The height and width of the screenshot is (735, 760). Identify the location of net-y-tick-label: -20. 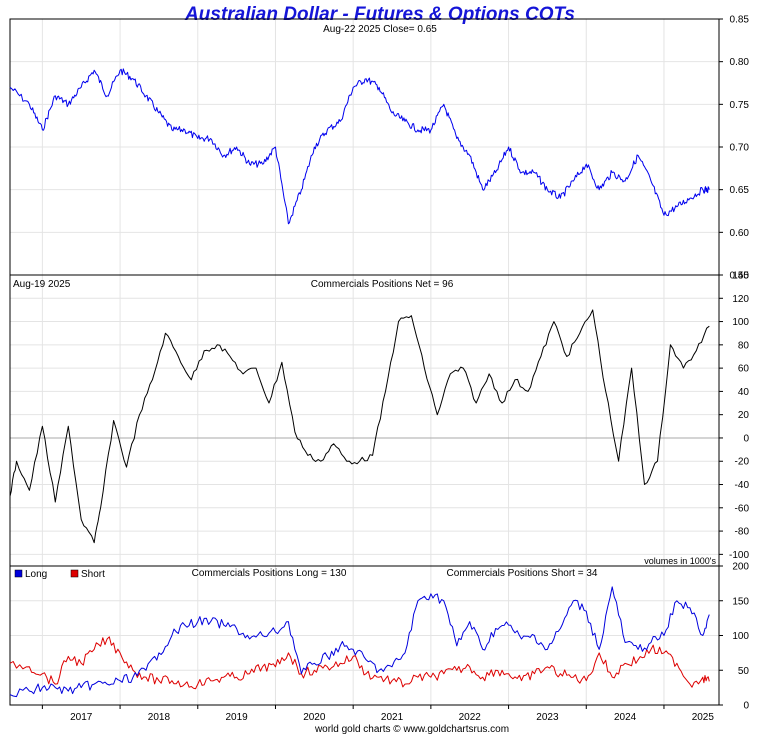
(742, 462).